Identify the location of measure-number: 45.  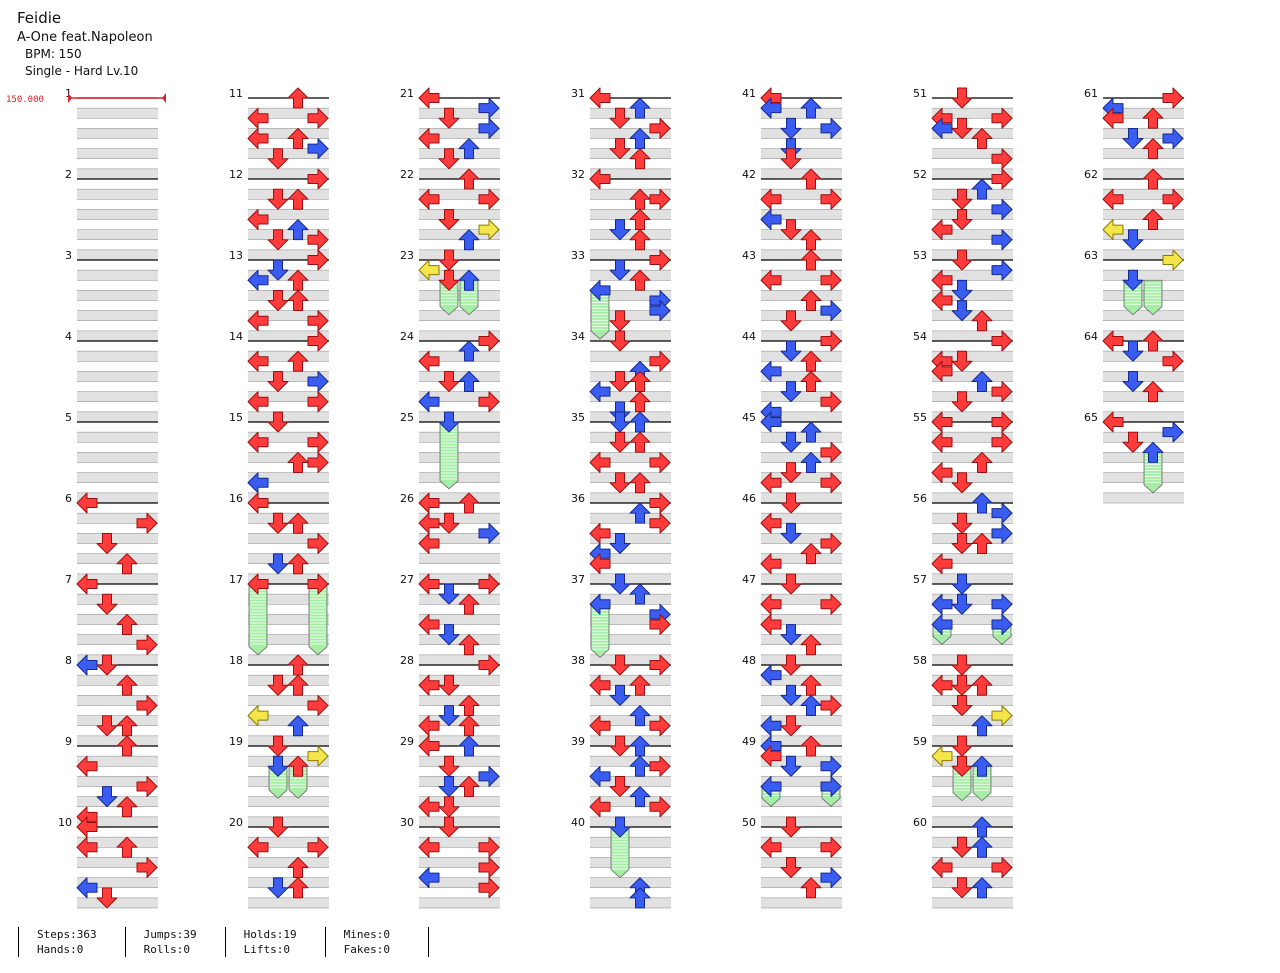
(749, 417).